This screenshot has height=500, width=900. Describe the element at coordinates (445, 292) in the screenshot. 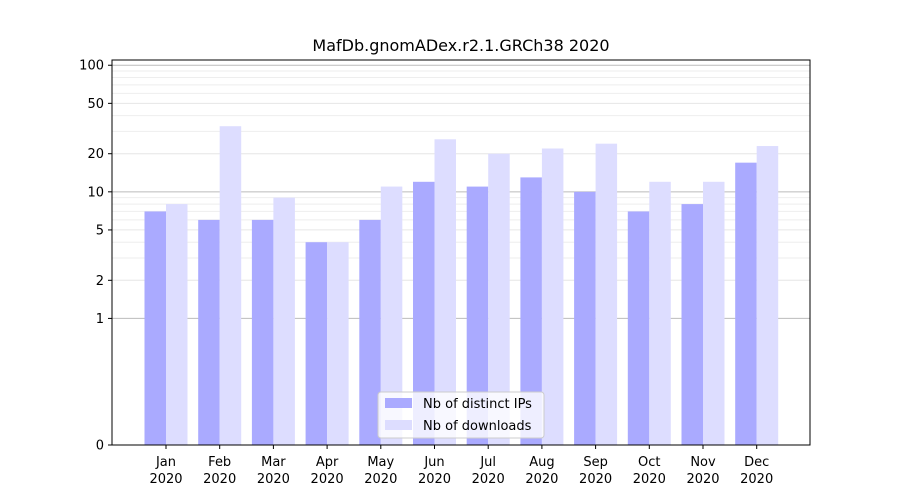

I see `bar-downloads-jun` at that location.